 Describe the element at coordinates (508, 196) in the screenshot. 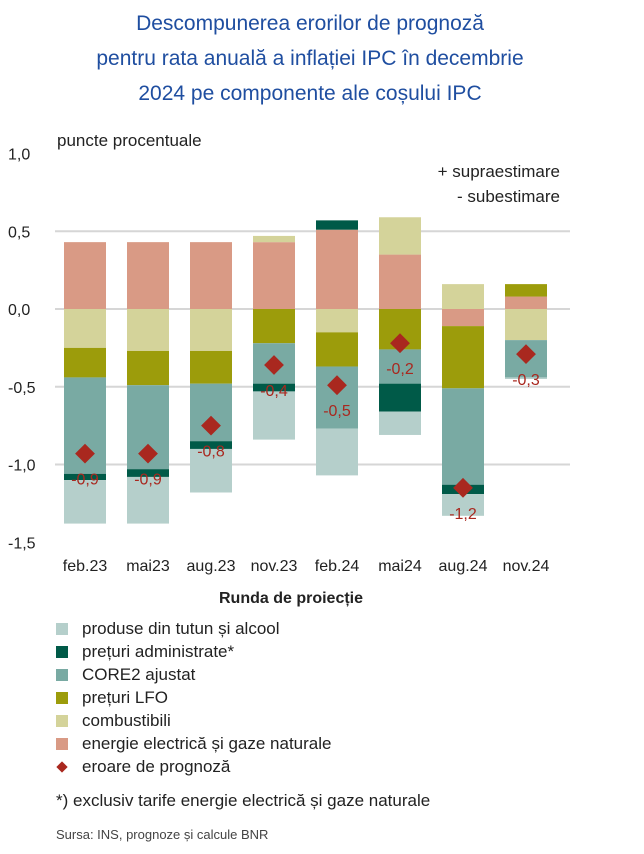

I see `annotation-underestimate: - subestimare` at that location.